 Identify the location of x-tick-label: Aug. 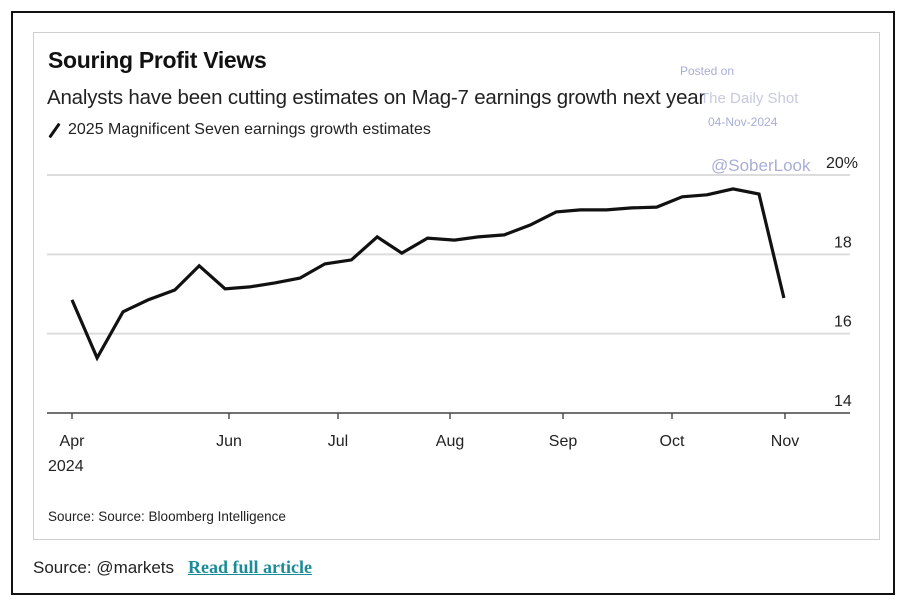
(450, 441).